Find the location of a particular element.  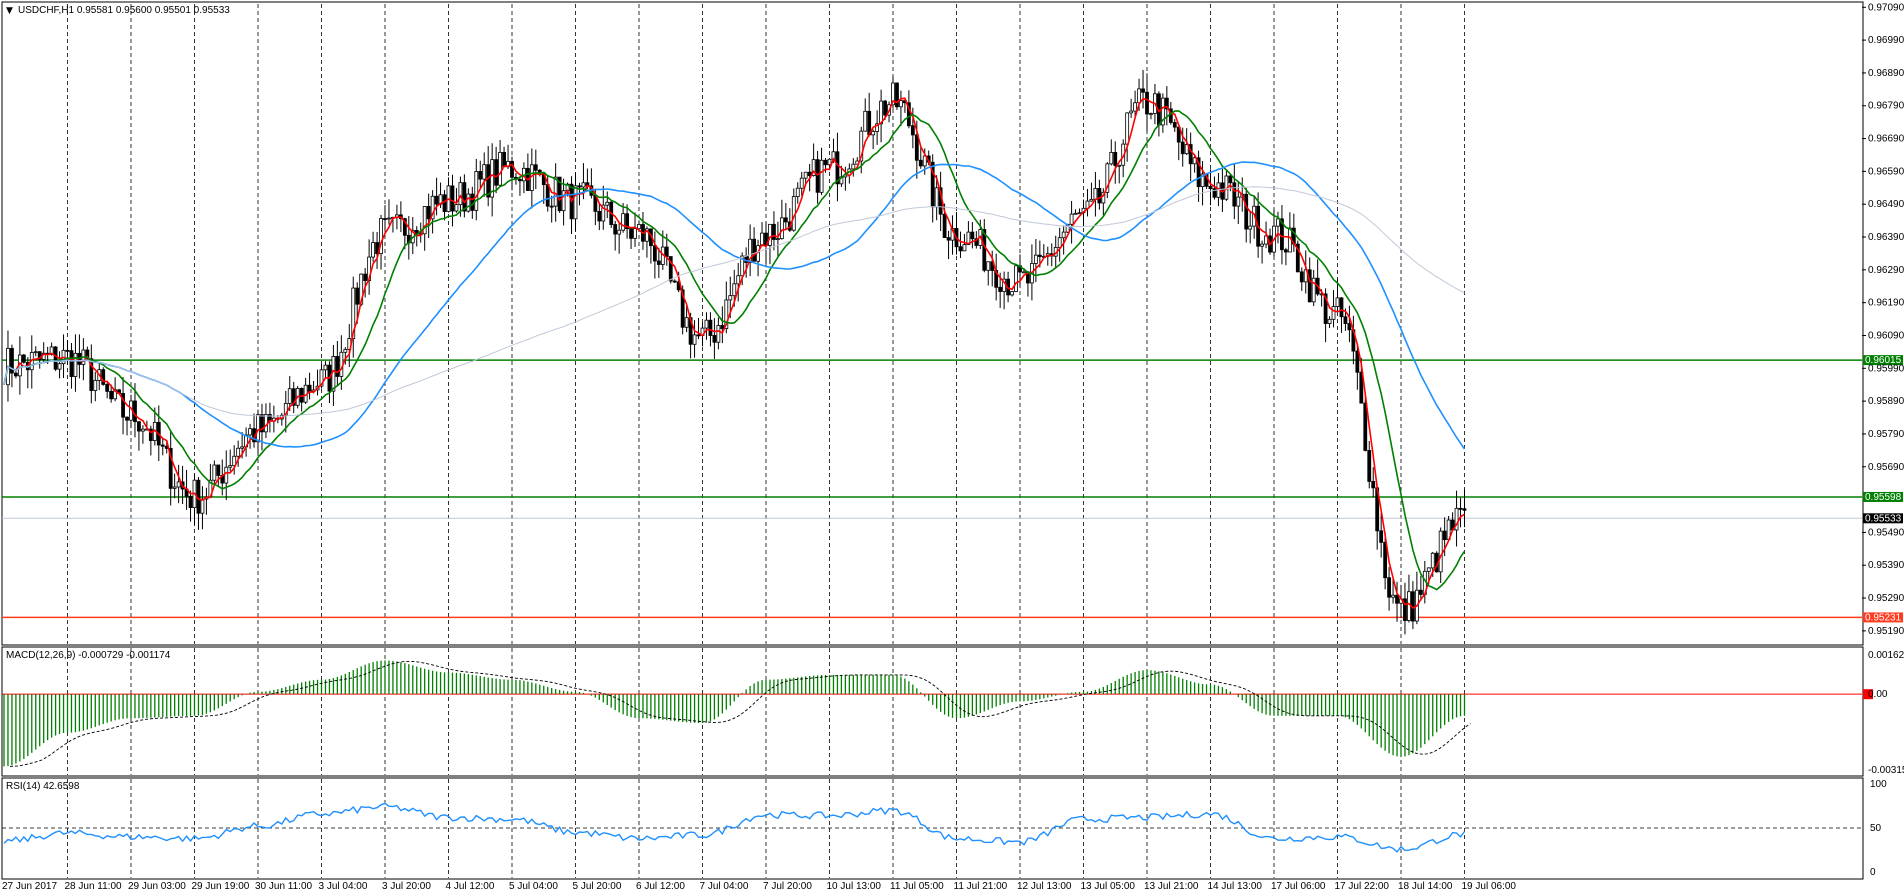

macd-histogram: 0.001627 0.00 -0.00315 is located at coordinates (953, 713).